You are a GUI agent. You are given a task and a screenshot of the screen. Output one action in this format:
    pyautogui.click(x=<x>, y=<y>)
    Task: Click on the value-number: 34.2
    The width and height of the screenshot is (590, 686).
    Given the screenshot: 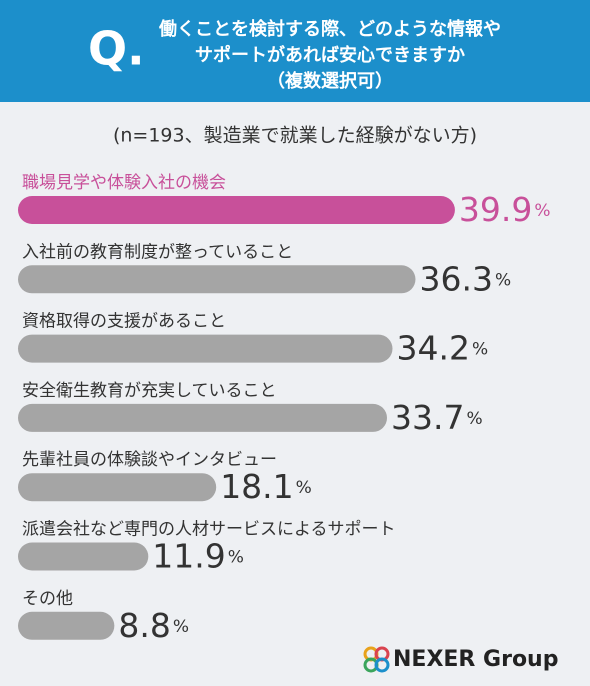 What is the action you would take?
    pyautogui.click(x=432, y=347)
    